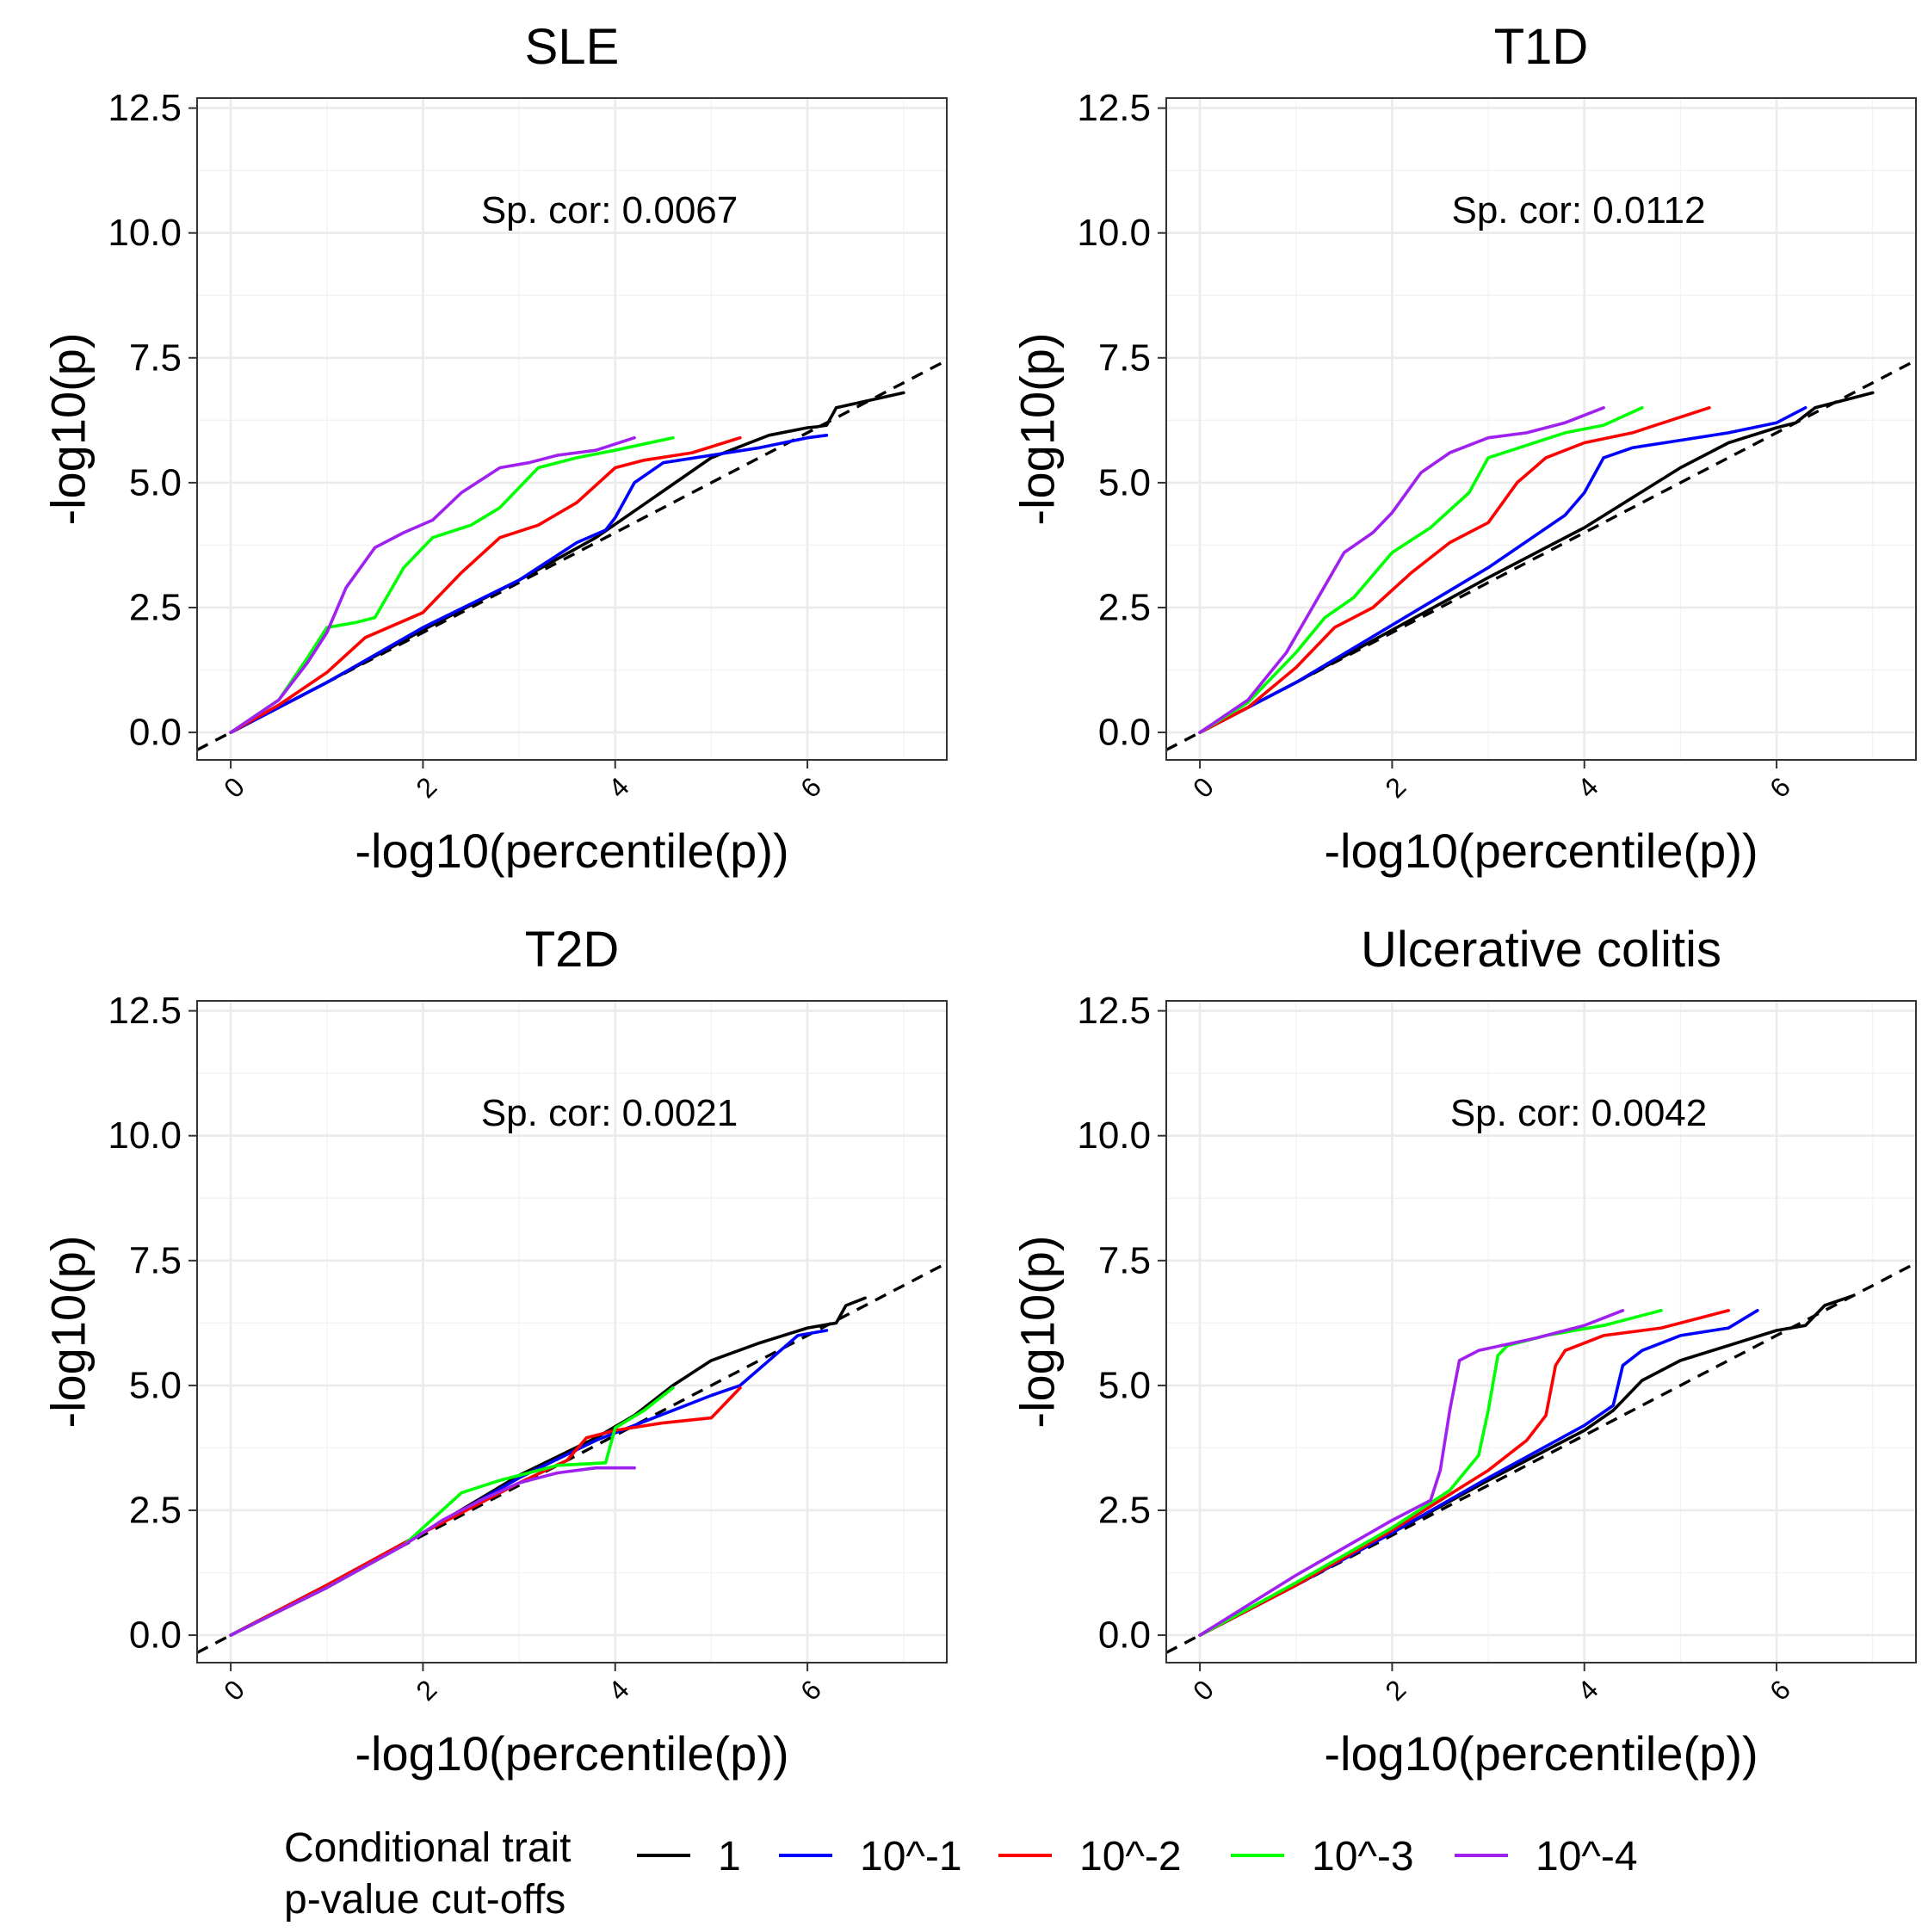 This screenshot has width=1928, height=1932. Describe the element at coordinates (1579, 1113) in the screenshot. I see `spearman-correlation-label: Sp. cor: 0.0042` at that location.